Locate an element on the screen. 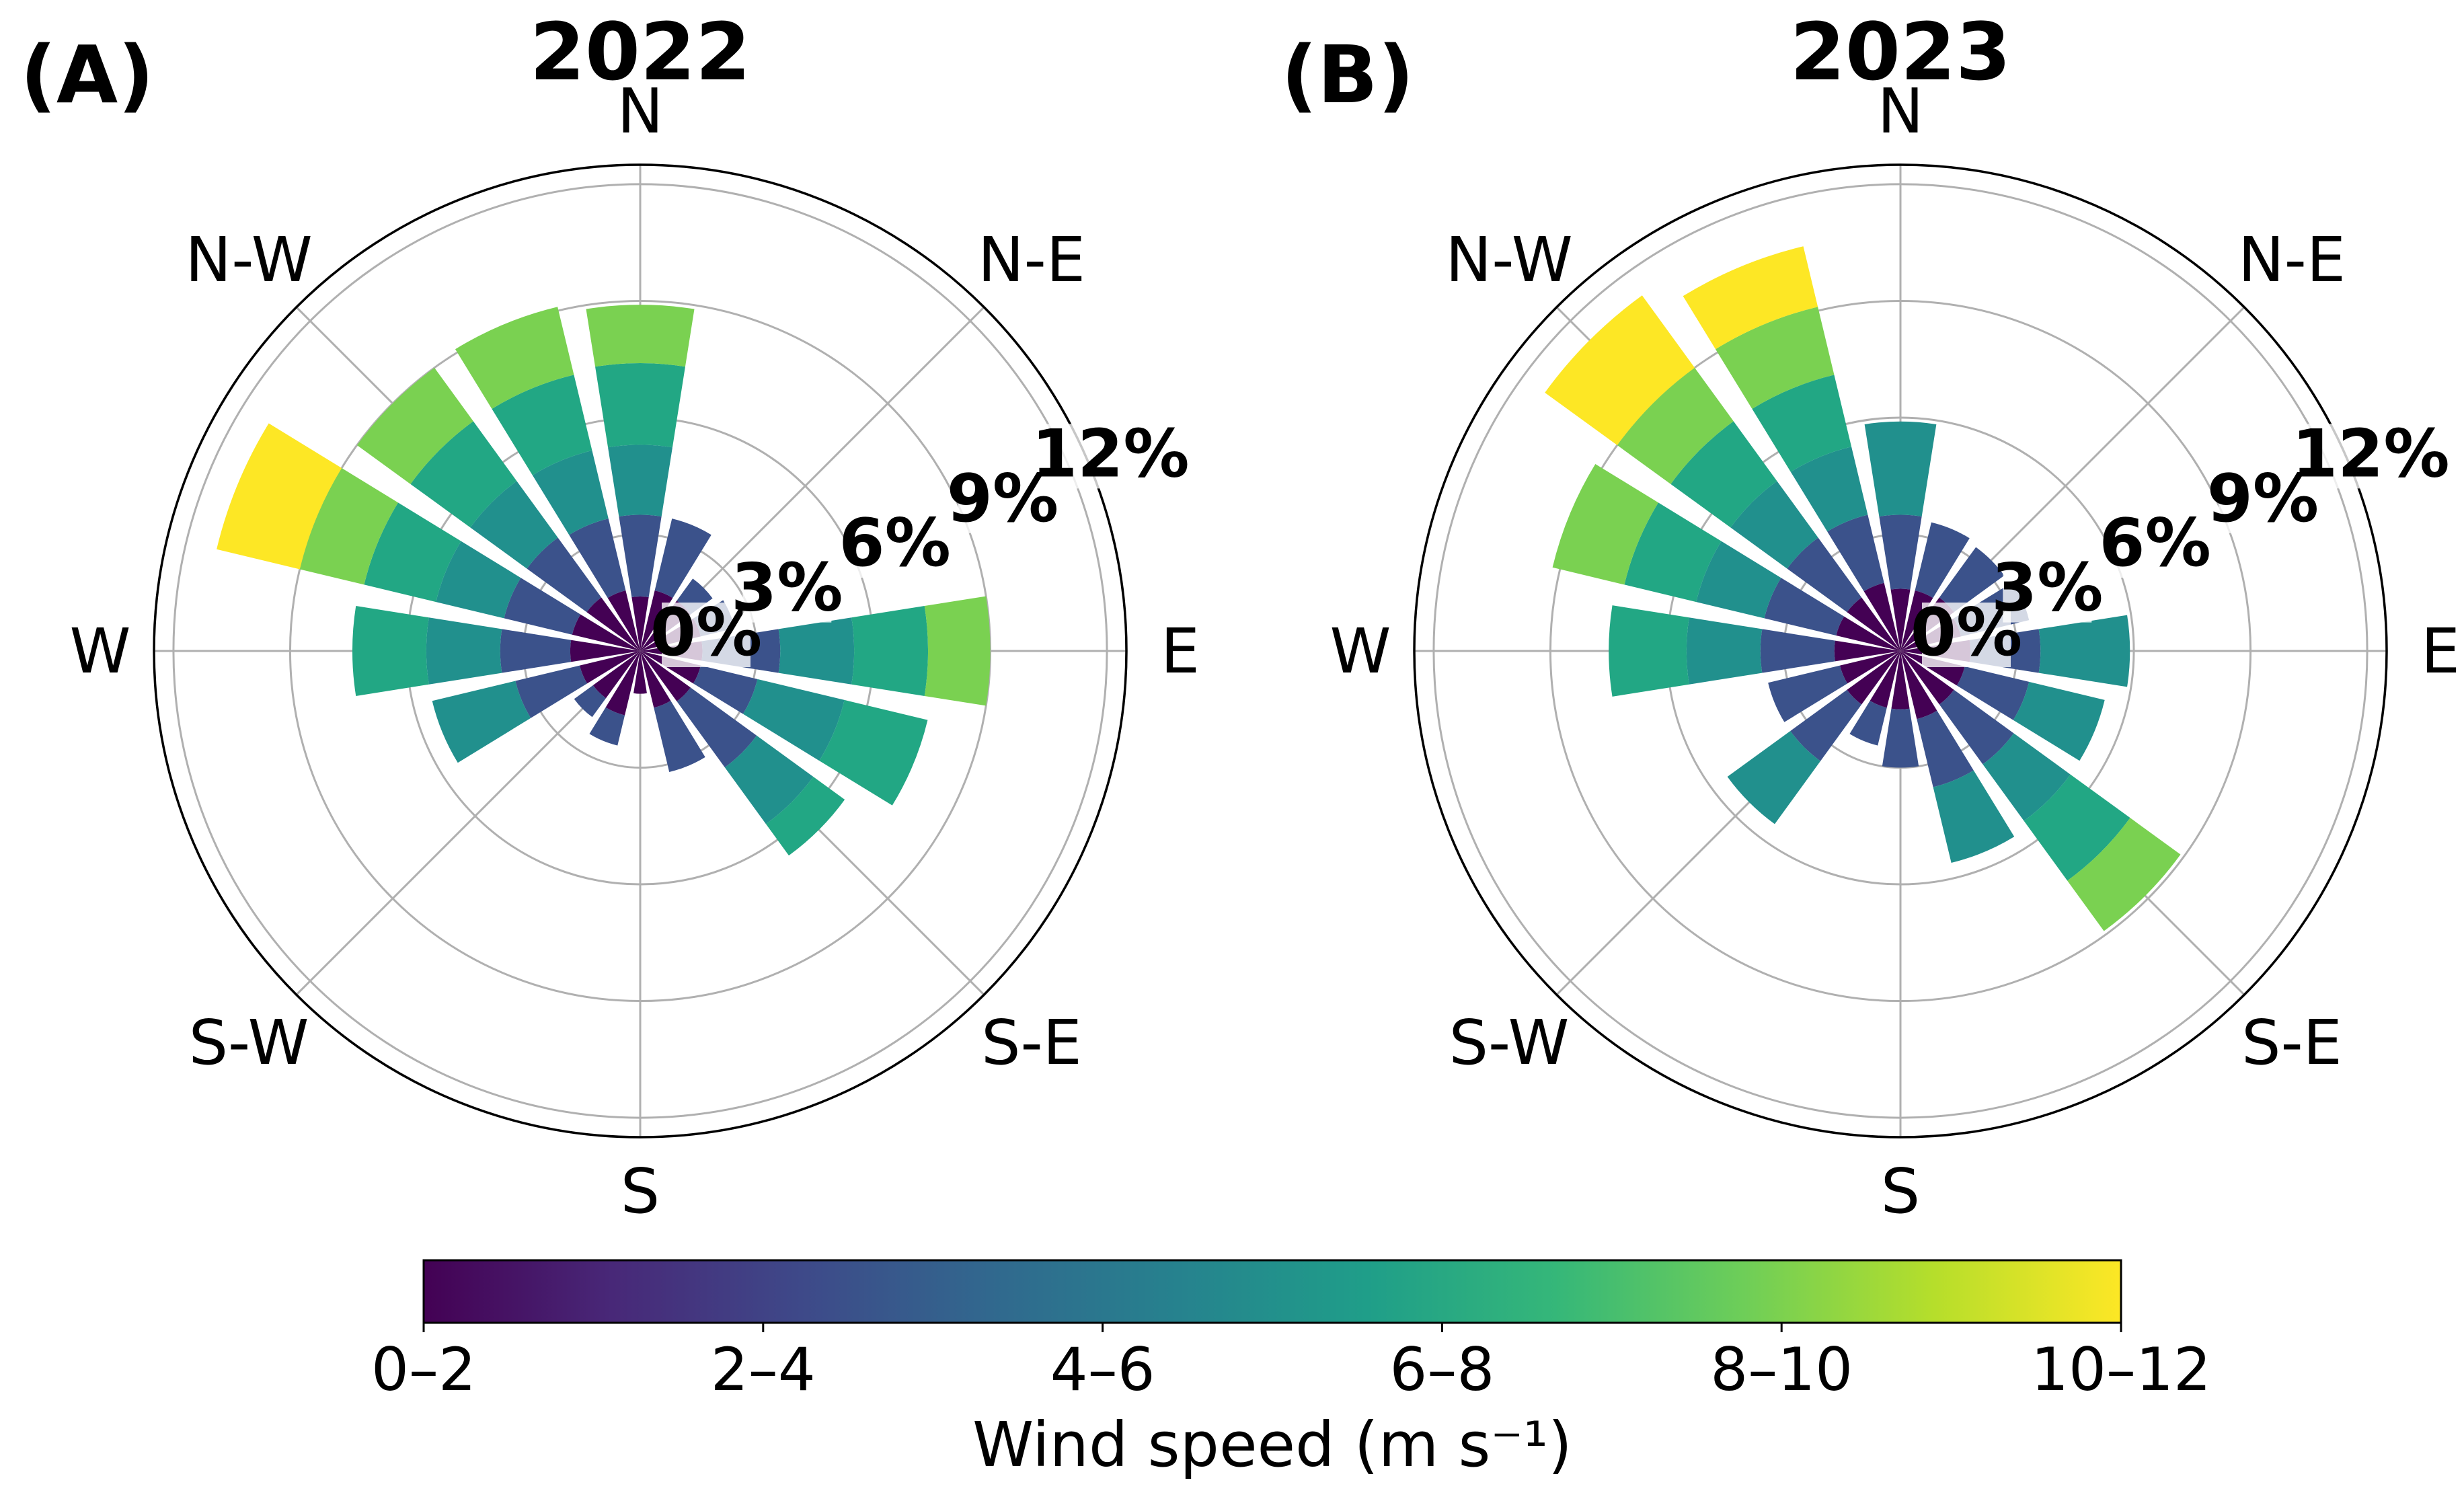  panel-title: 2022 is located at coordinates (640, 51).